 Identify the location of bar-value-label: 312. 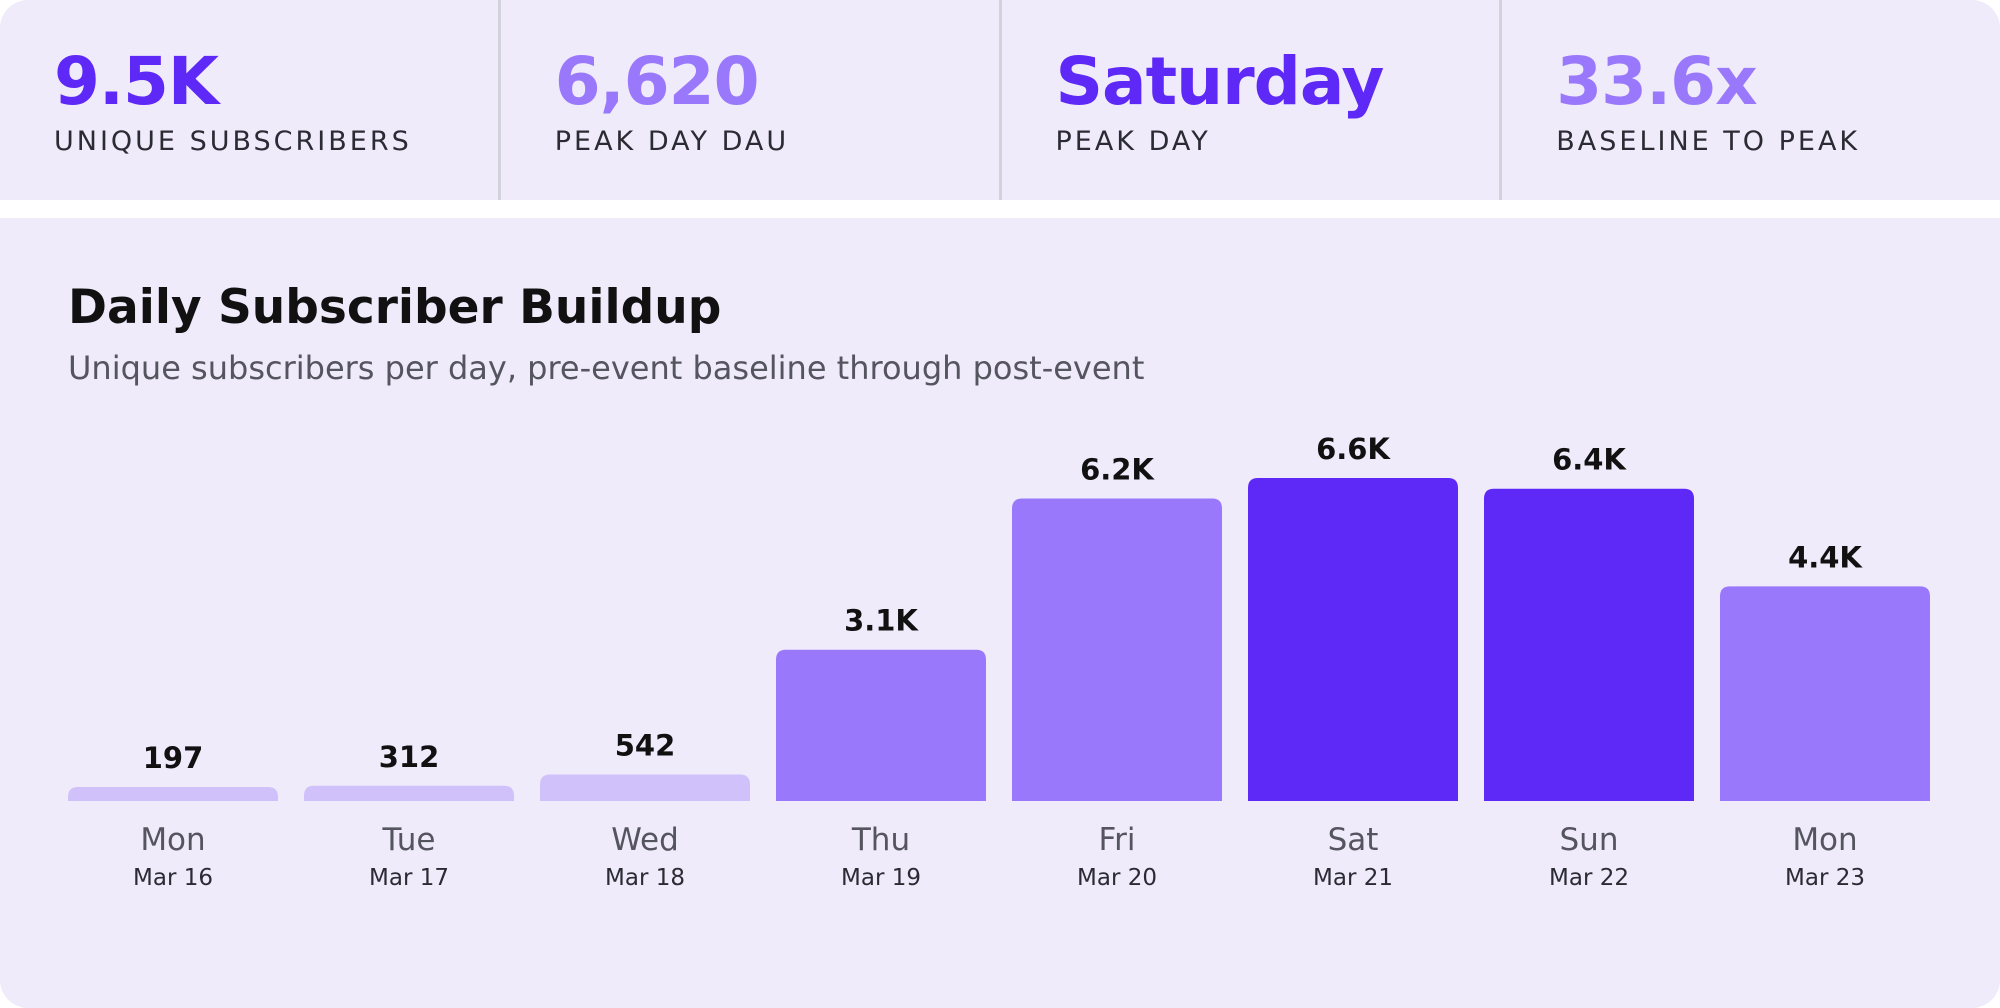
(409, 757).